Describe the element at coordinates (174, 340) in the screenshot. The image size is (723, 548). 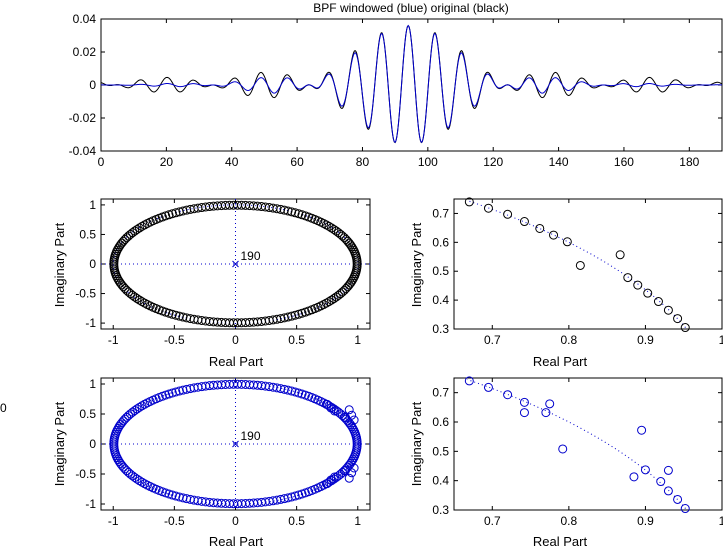
I see `x-tick-label: -0.5` at that location.